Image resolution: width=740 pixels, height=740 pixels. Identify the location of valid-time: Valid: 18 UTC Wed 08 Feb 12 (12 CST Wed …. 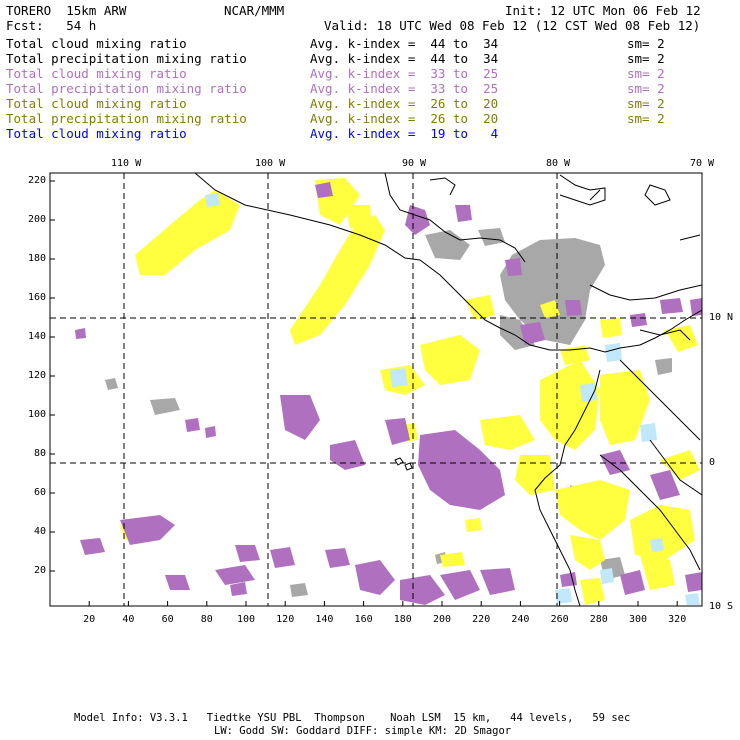
(512, 25).